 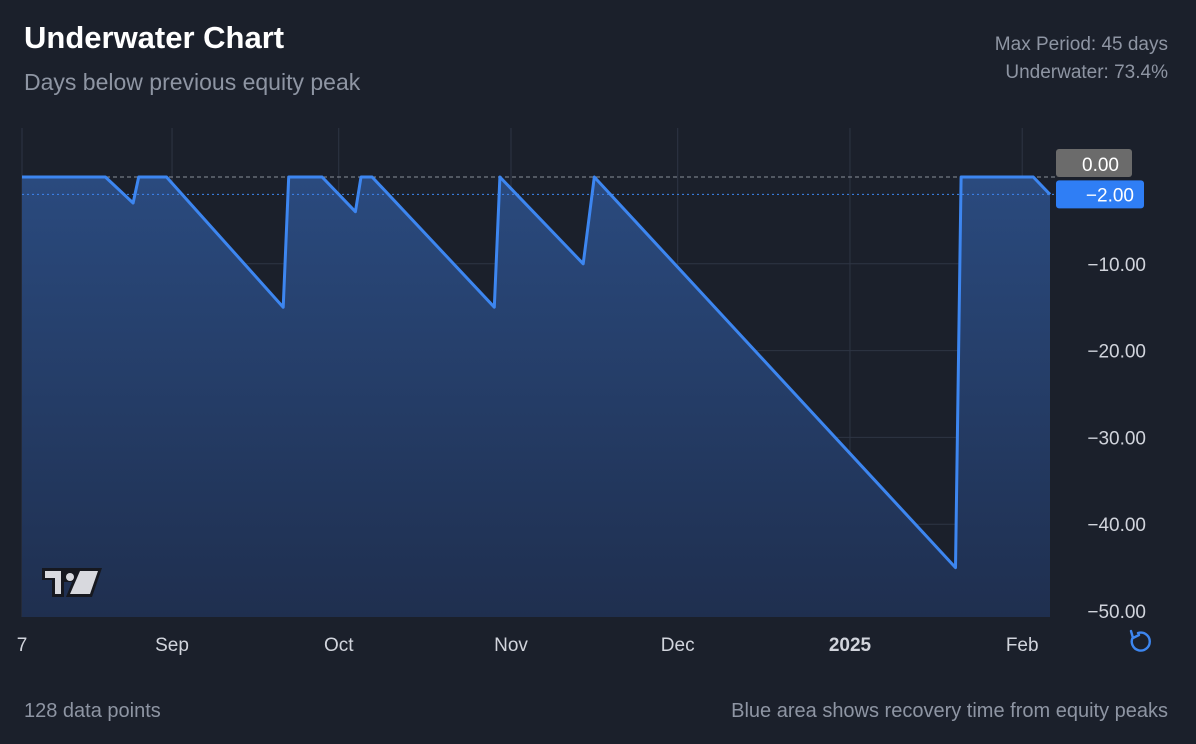 I want to click on x-tick-label: Dec, so click(x=678, y=645).